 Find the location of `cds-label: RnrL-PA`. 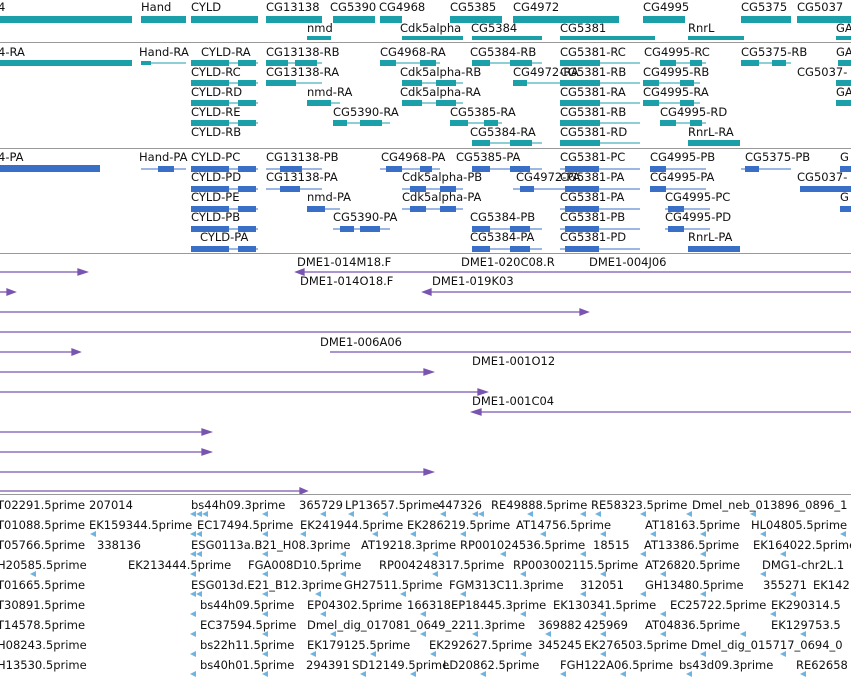

cds-label: RnrL-PA is located at coordinates (710, 237).